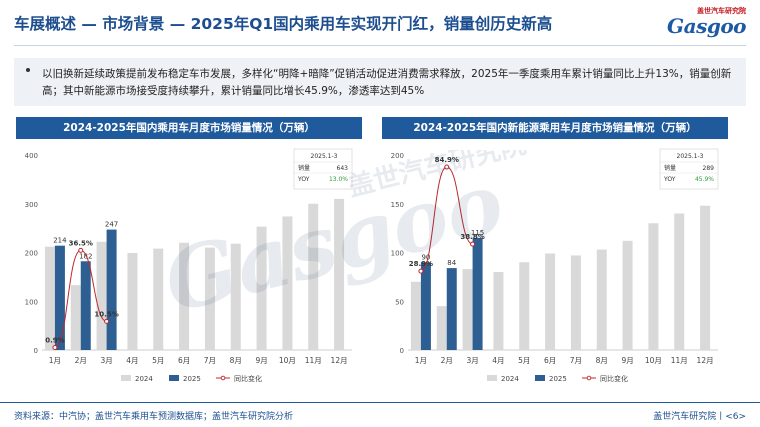  What do you see at coordinates (447, 160) in the screenshot?
I see `yoy-label: 84.9%` at bounding box center [447, 160].